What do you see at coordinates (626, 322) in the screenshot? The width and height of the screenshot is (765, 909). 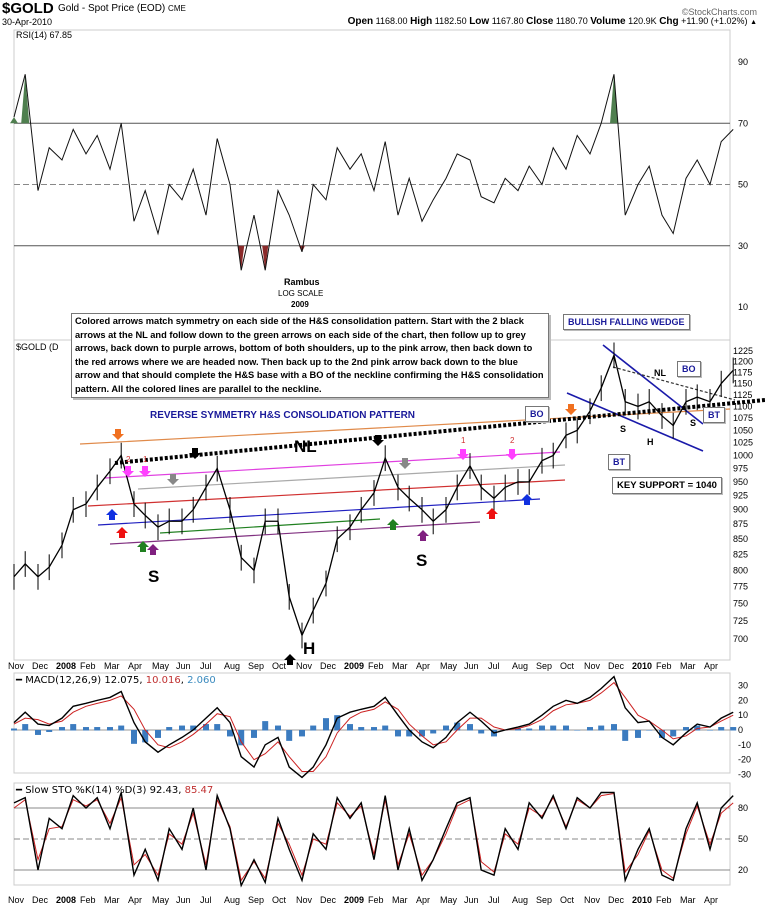 I see `wedge-callout: BULLISH FALLING WEDGE` at bounding box center [626, 322].